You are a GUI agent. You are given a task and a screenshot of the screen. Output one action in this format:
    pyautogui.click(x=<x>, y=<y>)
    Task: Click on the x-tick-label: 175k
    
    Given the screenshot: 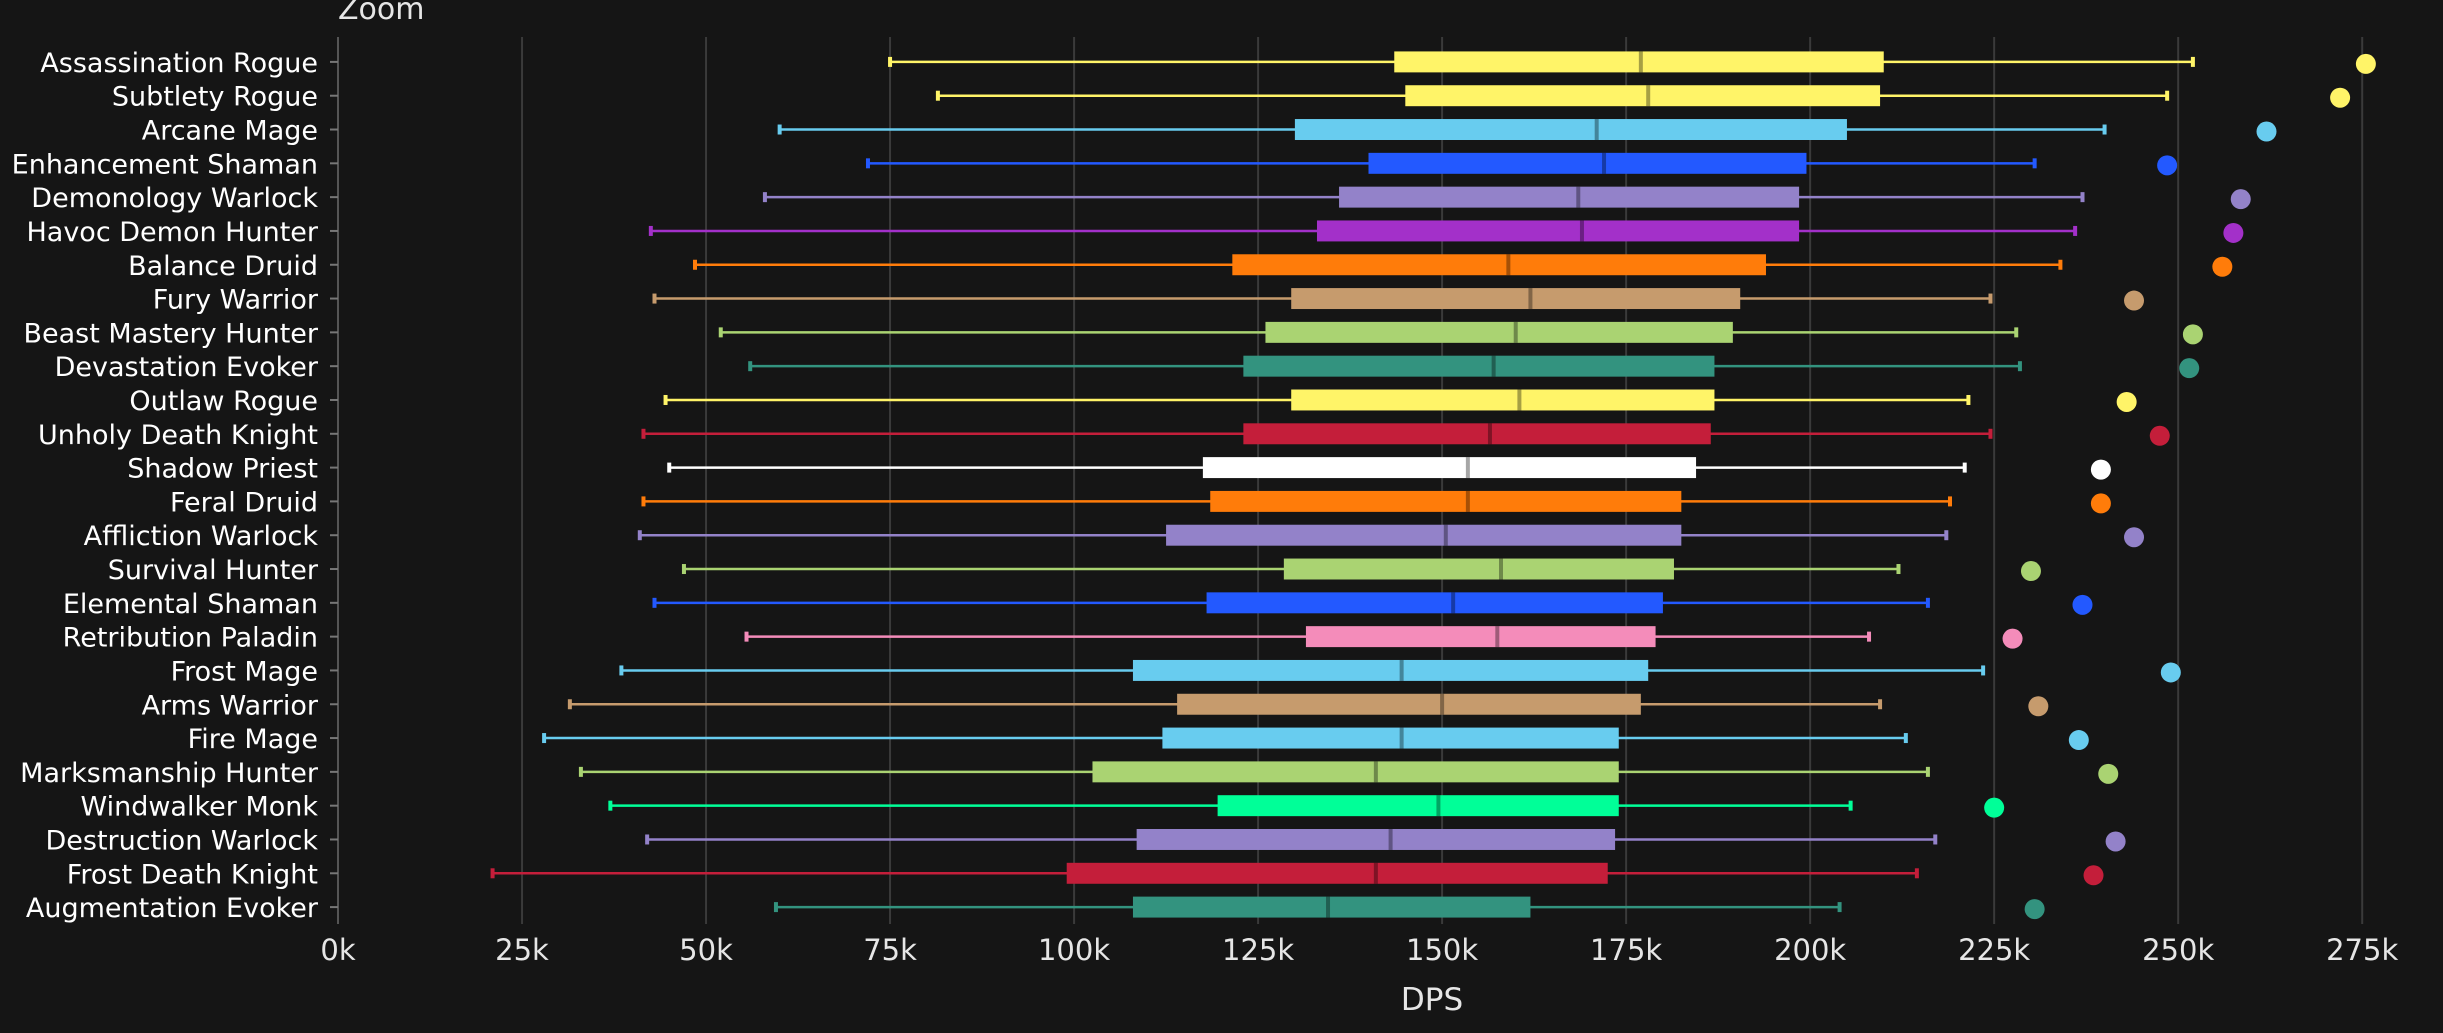 What is the action you would take?
    pyautogui.click(x=1626, y=950)
    